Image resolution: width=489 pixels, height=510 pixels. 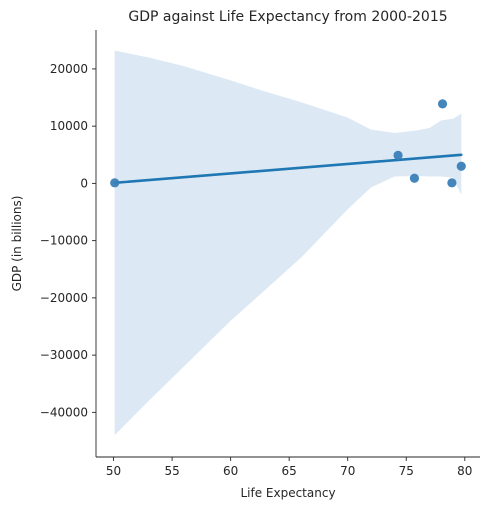 What do you see at coordinates (84, 183) in the screenshot?
I see `y-tick-label-4: 0` at bounding box center [84, 183].